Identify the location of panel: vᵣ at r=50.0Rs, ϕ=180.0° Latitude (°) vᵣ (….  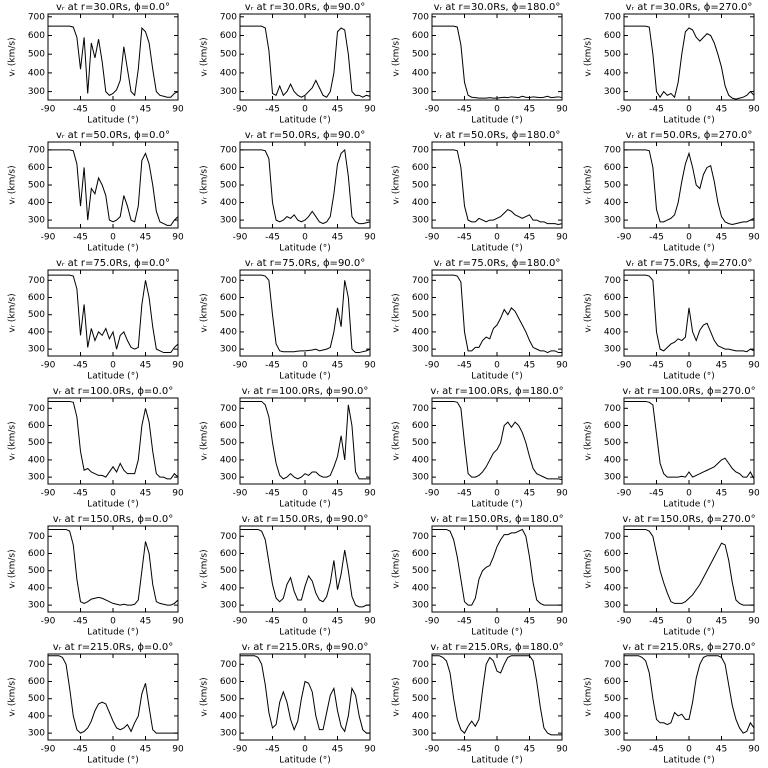
(480, 192).